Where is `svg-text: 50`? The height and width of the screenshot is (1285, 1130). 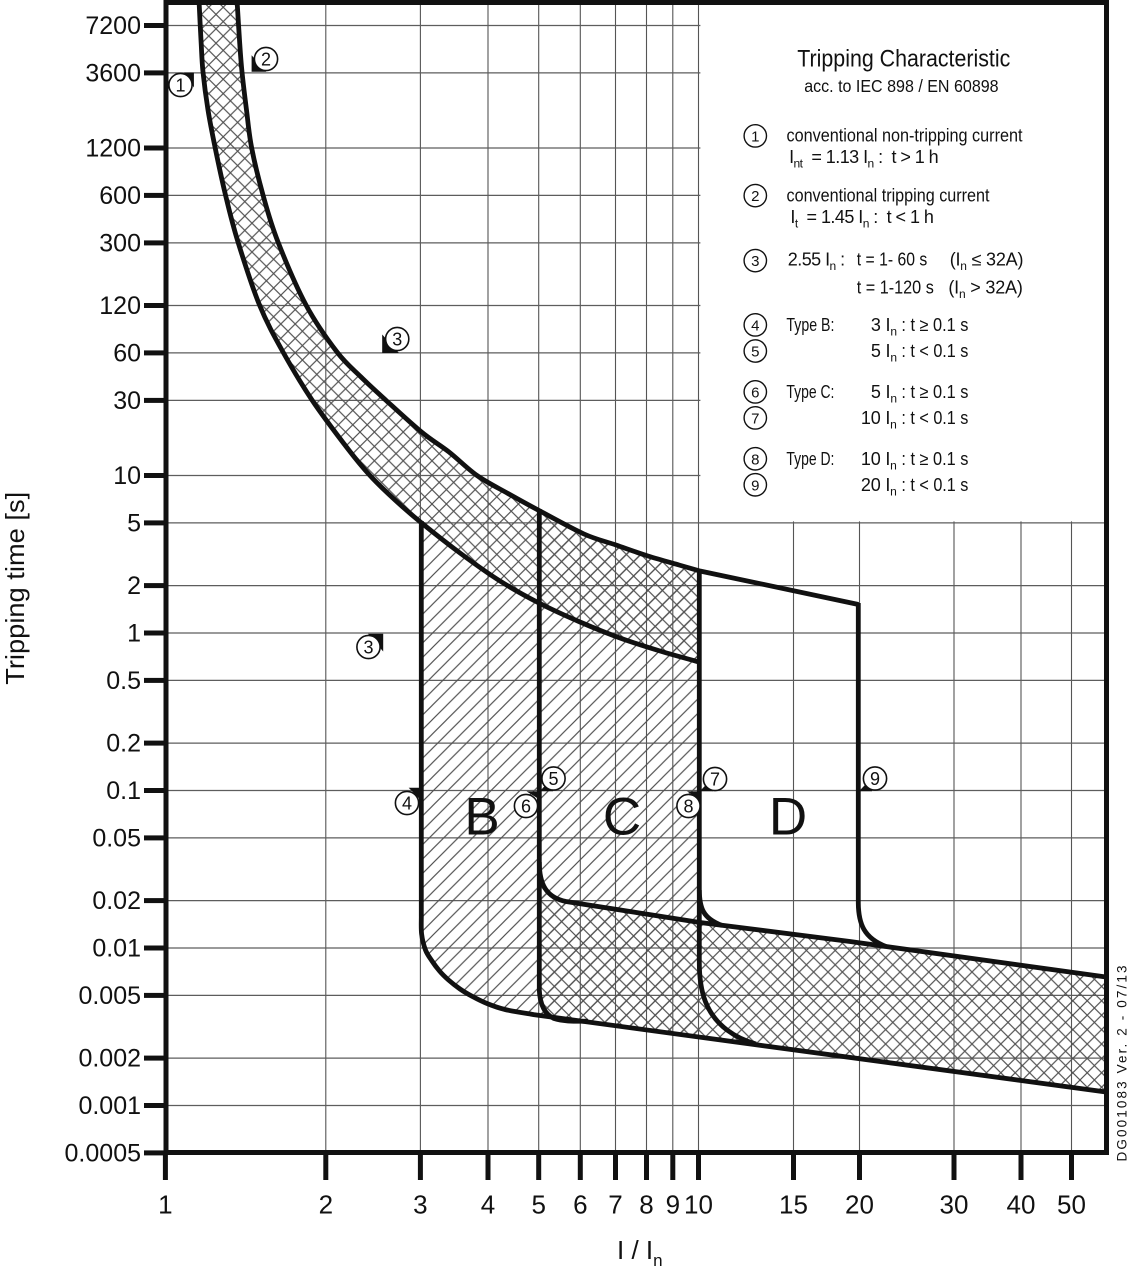 svg-text: 50 is located at coordinates (1071, 1205).